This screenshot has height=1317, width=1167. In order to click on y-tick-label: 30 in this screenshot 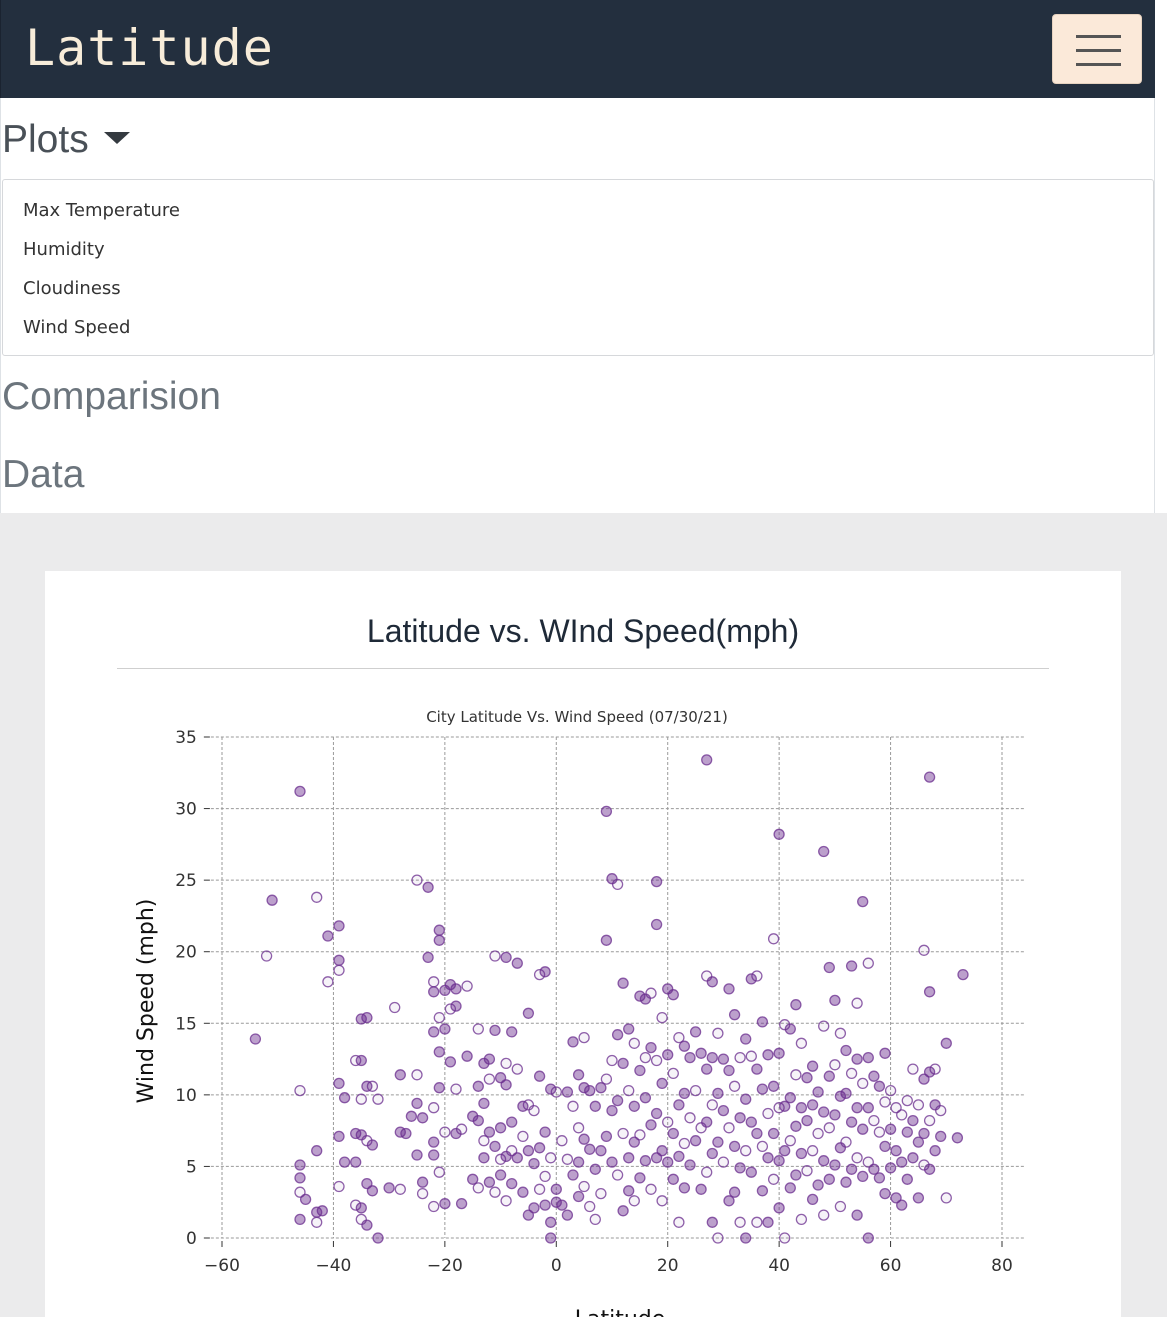, I will do `click(186, 810)`.